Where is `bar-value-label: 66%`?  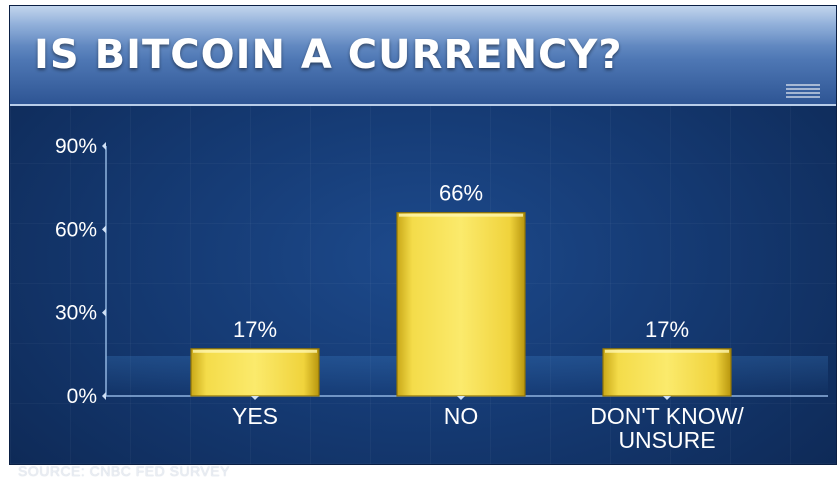
bar-value-label: 66% is located at coordinates (461, 193).